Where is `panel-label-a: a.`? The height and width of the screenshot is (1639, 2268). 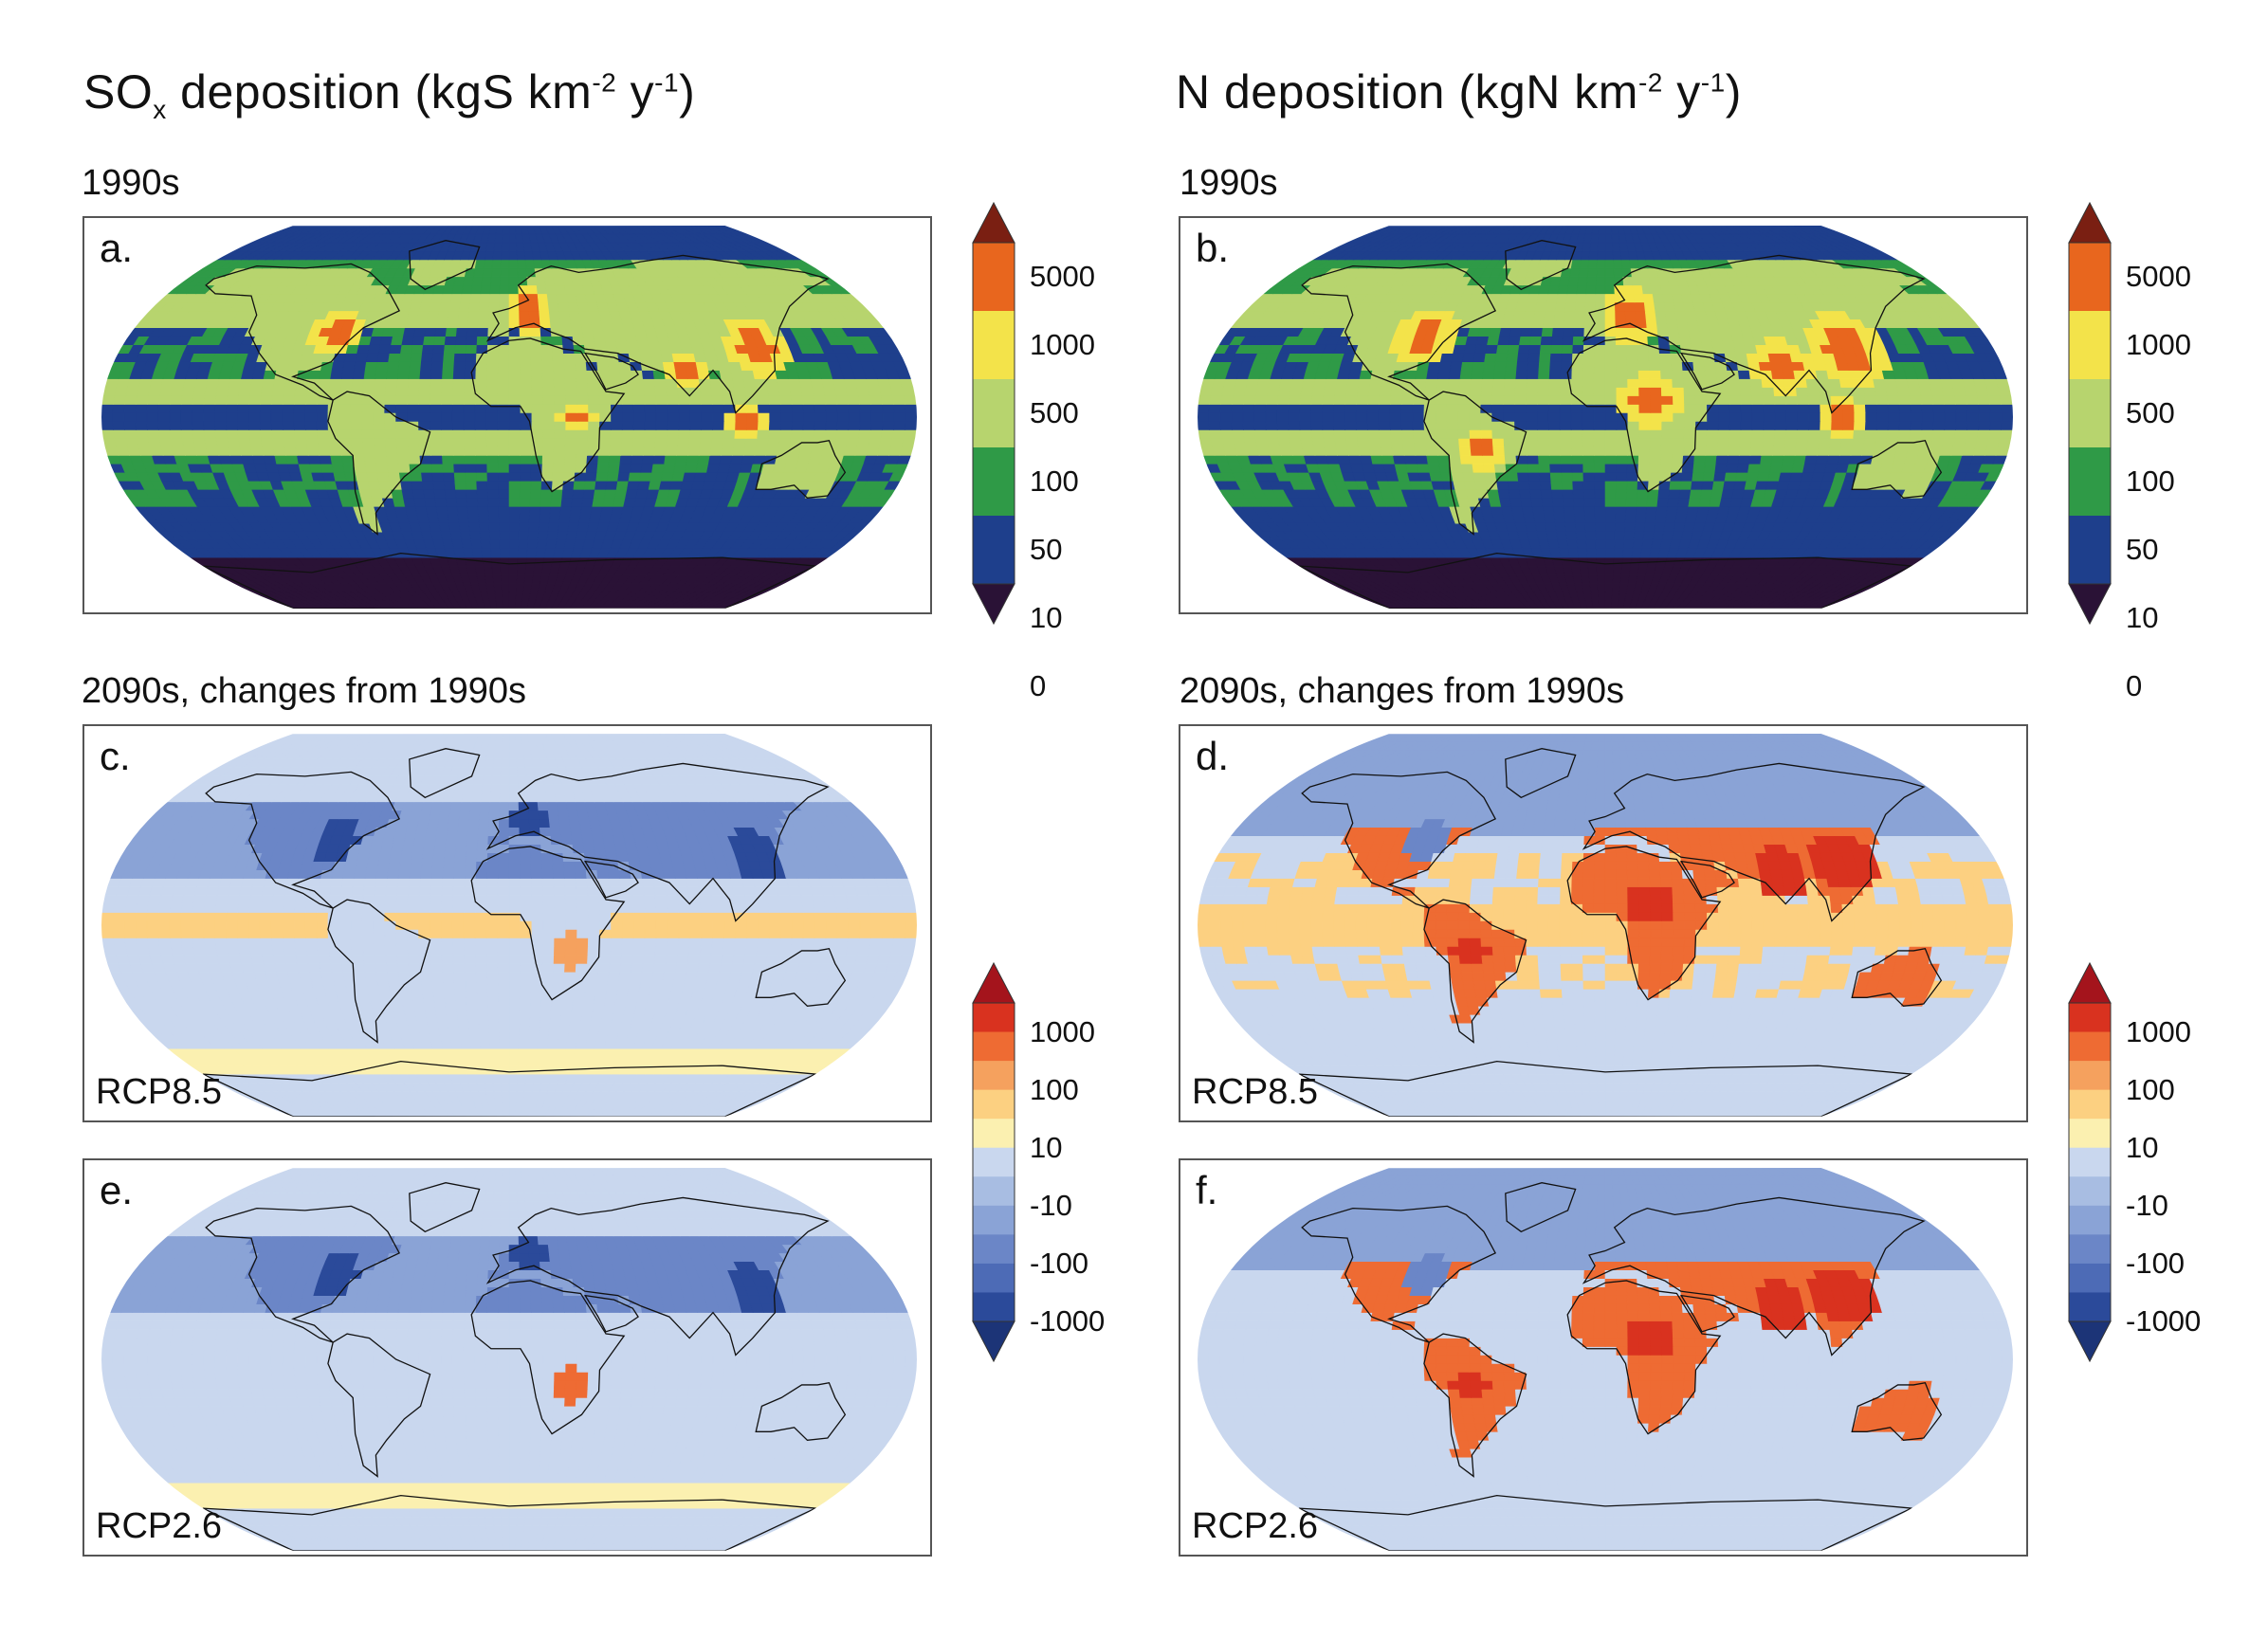
panel-label-a: a. is located at coordinates (117, 248).